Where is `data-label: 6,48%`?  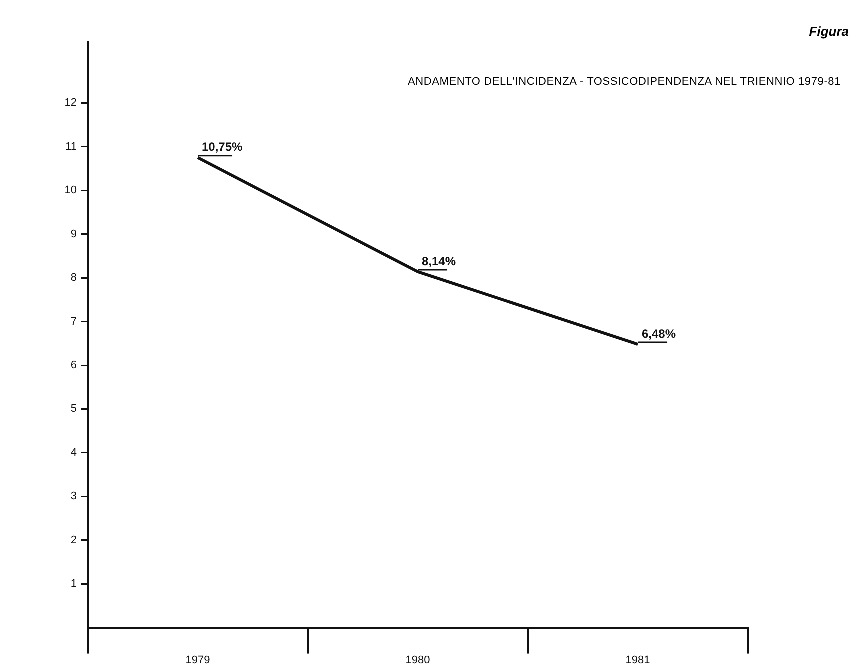 data-label: 6,48% is located at coordinates (659, 333).